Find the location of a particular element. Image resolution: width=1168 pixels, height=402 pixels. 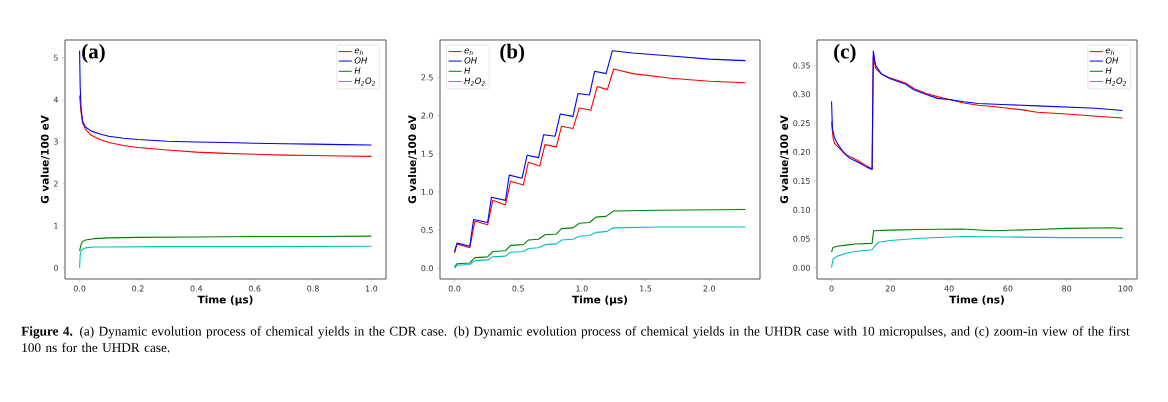

chart-title: (a) is located at coordinates (93, 53).